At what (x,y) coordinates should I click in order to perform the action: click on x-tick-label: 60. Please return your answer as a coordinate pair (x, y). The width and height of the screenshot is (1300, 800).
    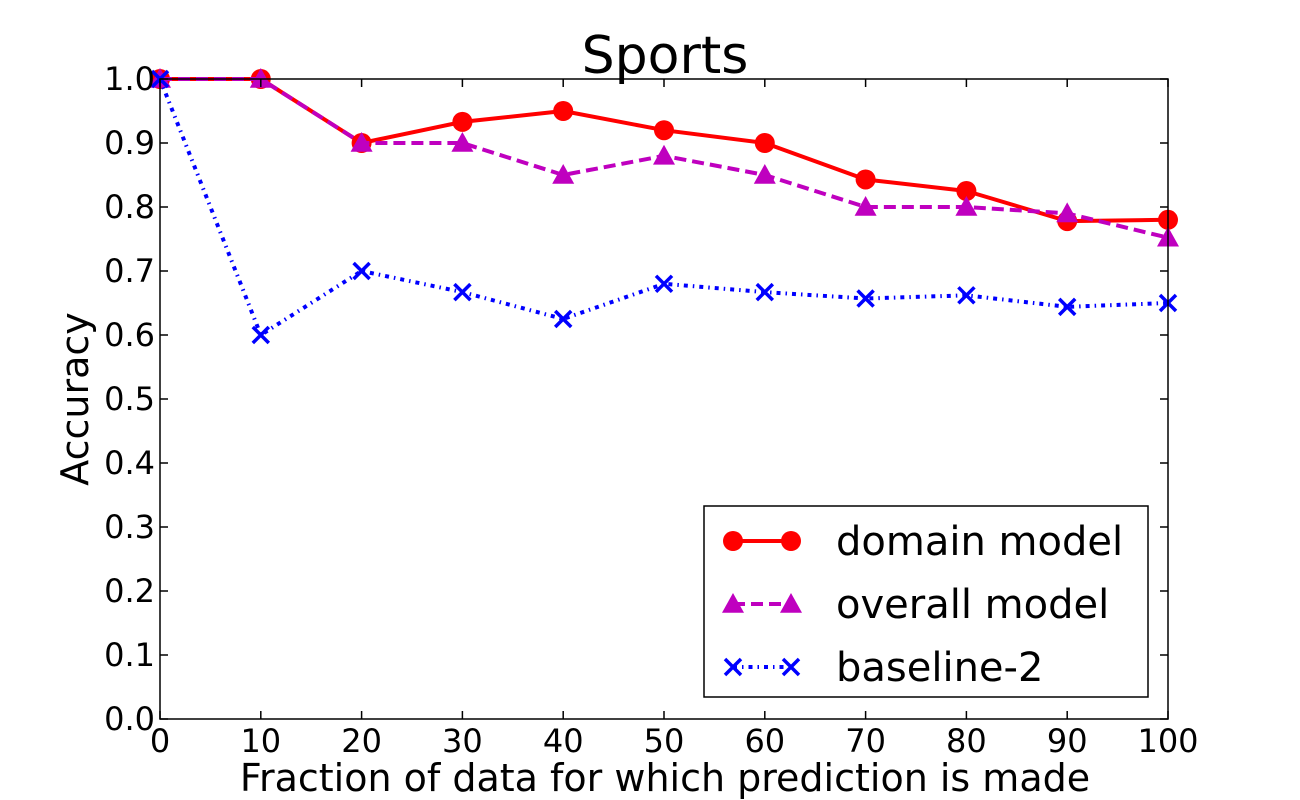
    Looking at the image, I should click on (764, 741).